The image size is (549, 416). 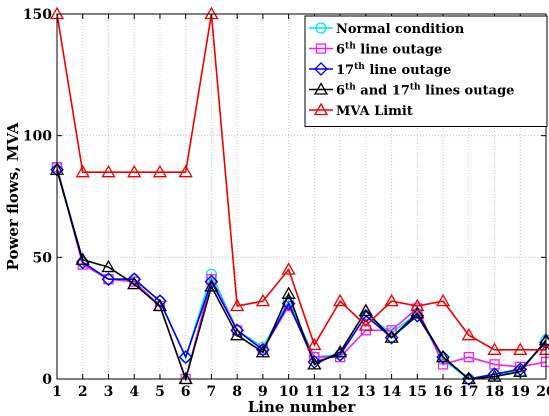 I want to click on x-tick-label: 18, so click(x=494, y=392).